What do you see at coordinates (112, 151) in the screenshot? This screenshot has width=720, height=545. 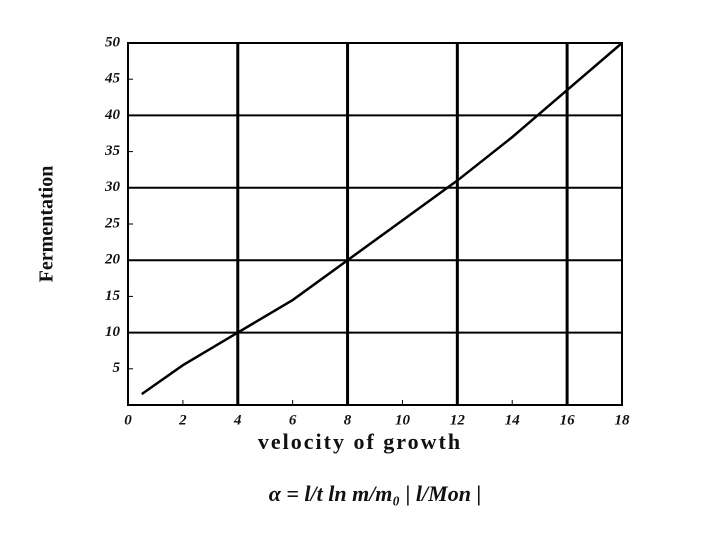 I see `y-tick-label: 35` at bounding box center [112, 151].